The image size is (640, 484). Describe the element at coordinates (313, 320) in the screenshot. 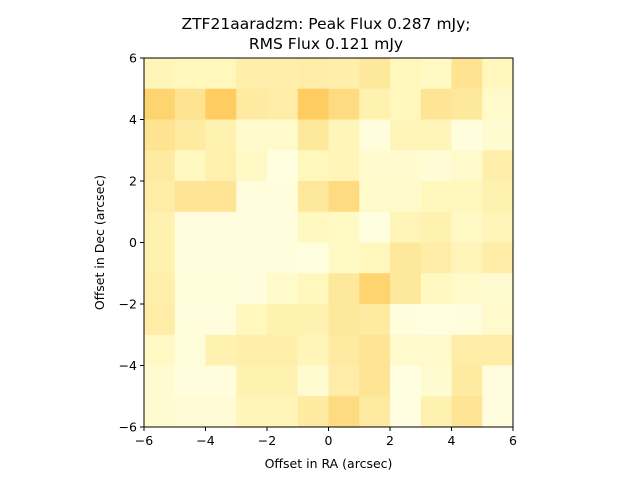

I see `heatmap-cell-r8-c5` at that location.